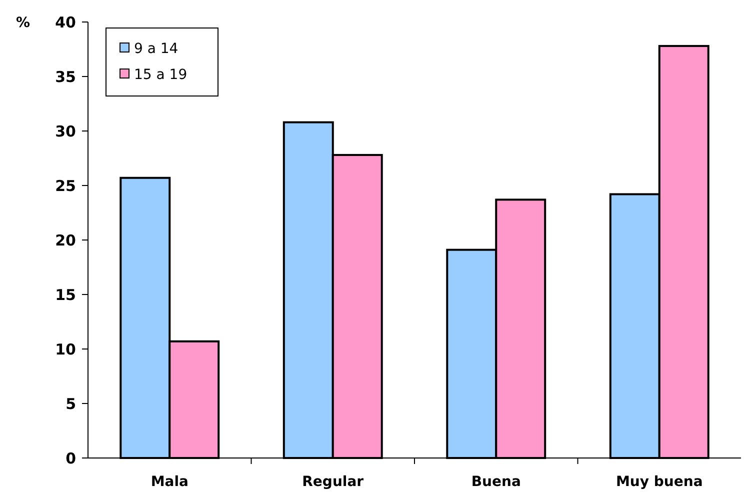 Image resolution: width=755 pixels, height=502 pixels. What do you see at coordinates (71, 403) in the screenshot?
I see `y-tick-label: 5` at bounding box center [71, 403].